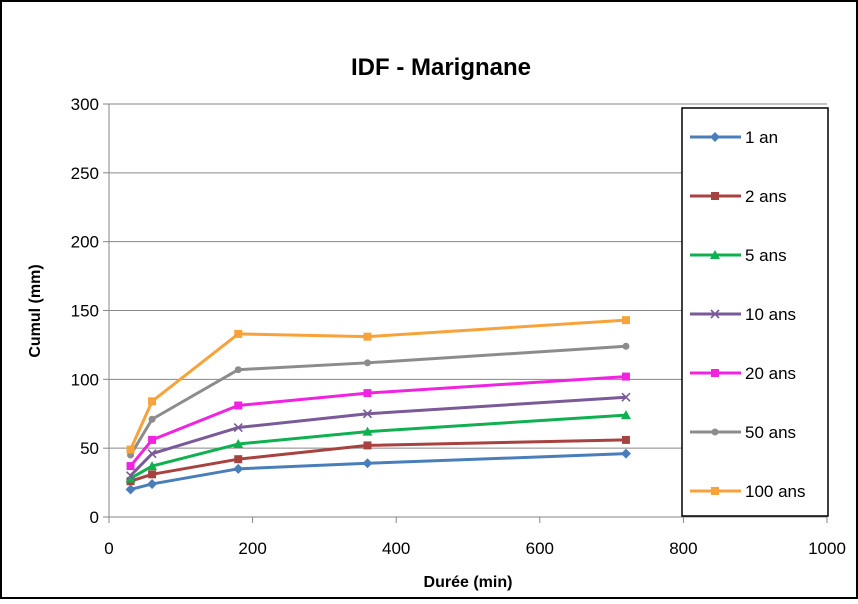  What do you see at coordinates (85, 311) in the screenshot?
I see `y-tick-label: 150` at bounding box center [85, 311].